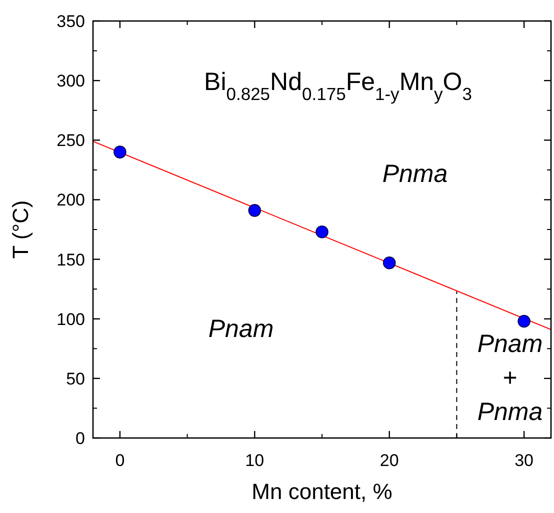 This screenshot has height=513, width=554. Describe the element at coordinates (80, 438) in the screenshot. I see `y-tick-label: 0` at that location.